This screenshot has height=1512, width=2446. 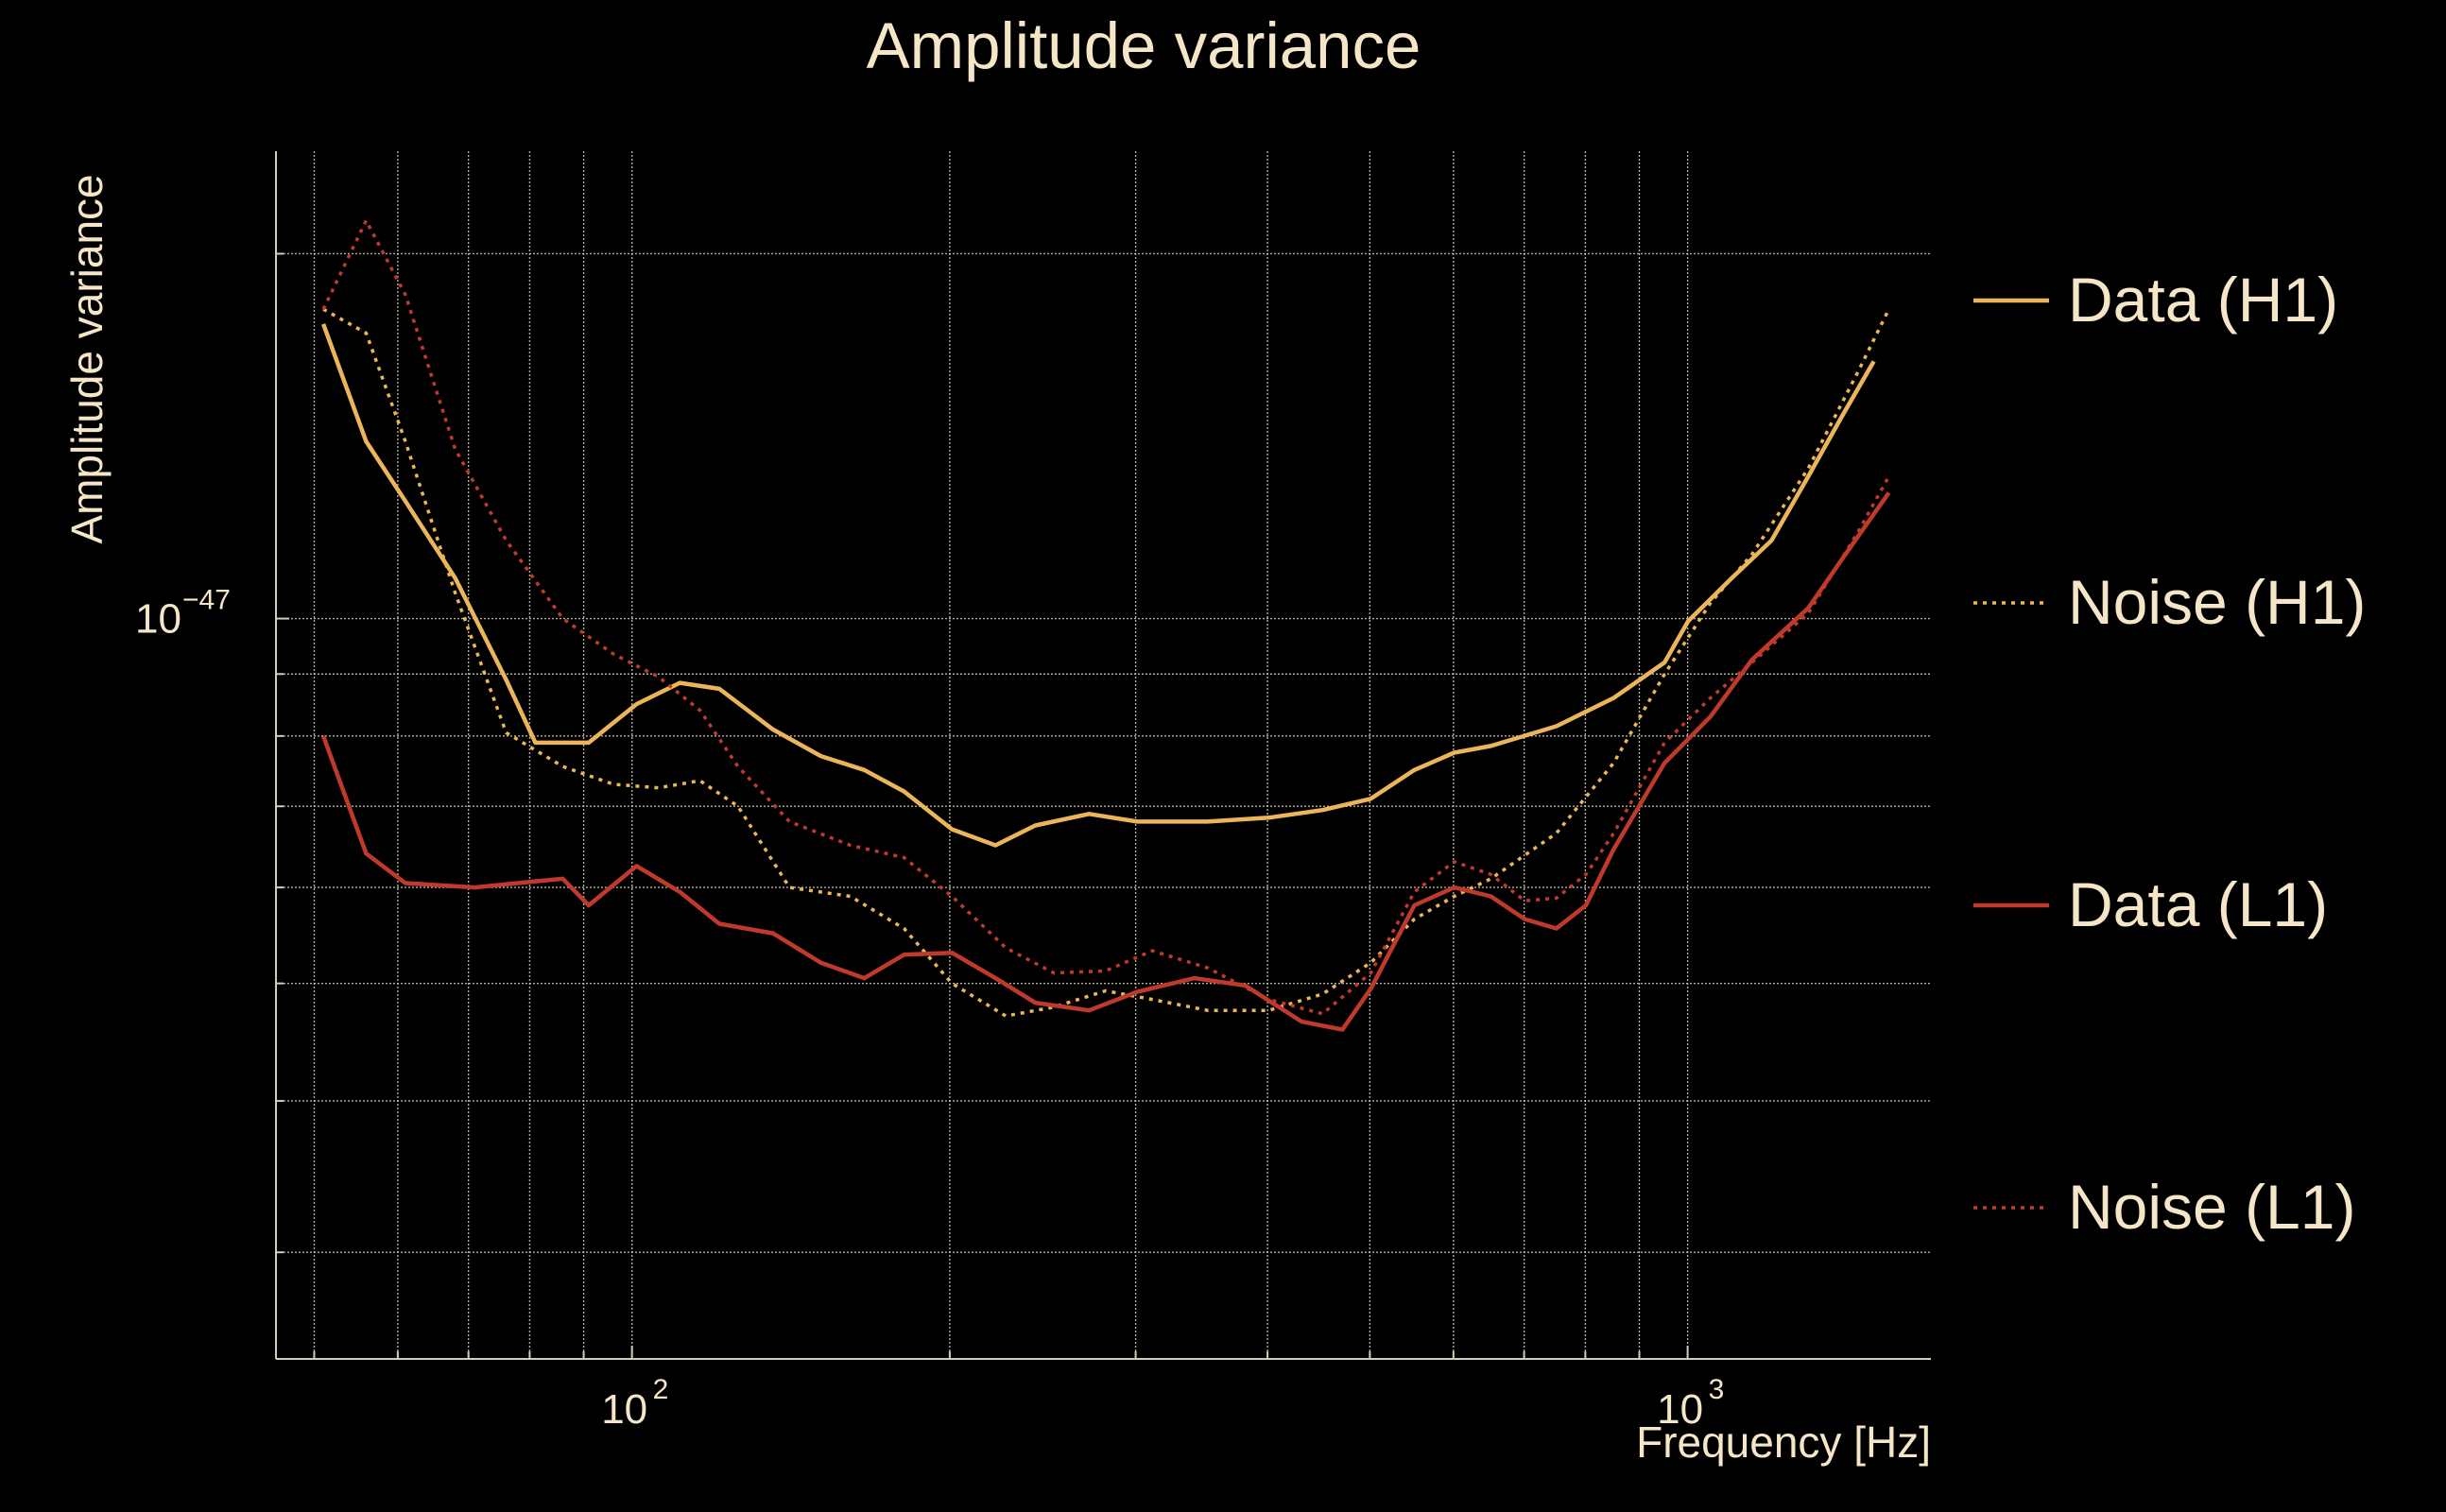 What do you see at coordinates (158, 619) in the screenshot?
I see `y-tick-label: 10` at bounding box center [158, 619].